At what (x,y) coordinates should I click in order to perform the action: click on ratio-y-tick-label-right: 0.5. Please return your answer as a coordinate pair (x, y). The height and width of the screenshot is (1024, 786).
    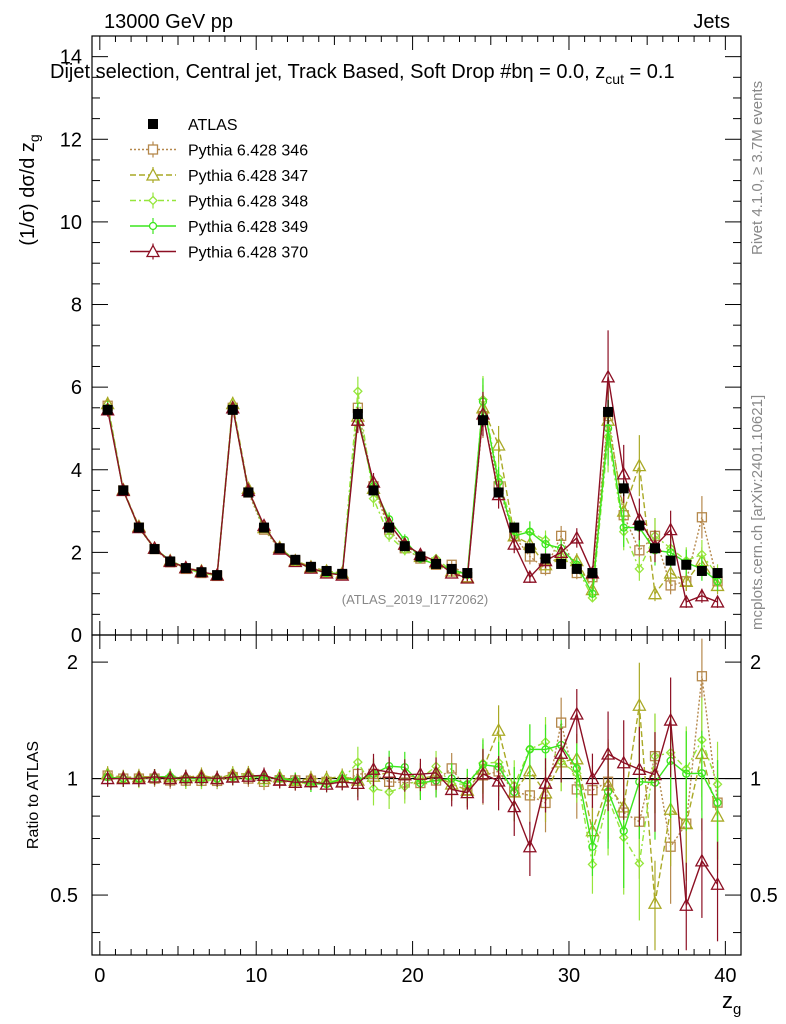
    Looking at the image, I should click on (764, 896).